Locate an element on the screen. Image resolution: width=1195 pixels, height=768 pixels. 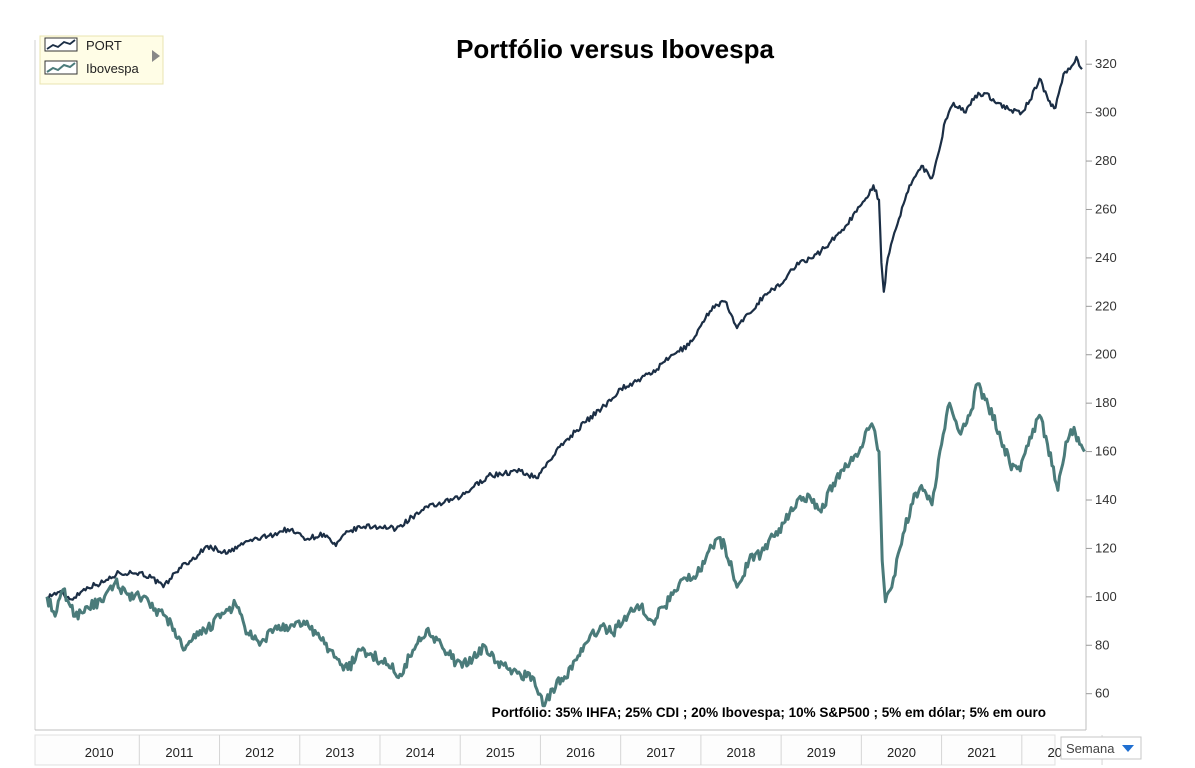
legend-expand-arrow-icon is located at coordinates (156, 56).